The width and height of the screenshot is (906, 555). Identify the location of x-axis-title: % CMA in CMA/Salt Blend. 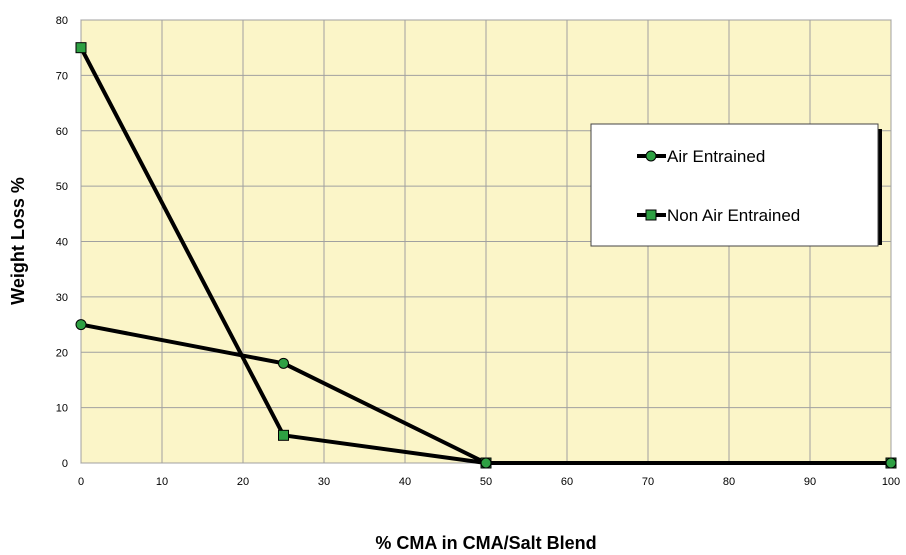
(485, 543).